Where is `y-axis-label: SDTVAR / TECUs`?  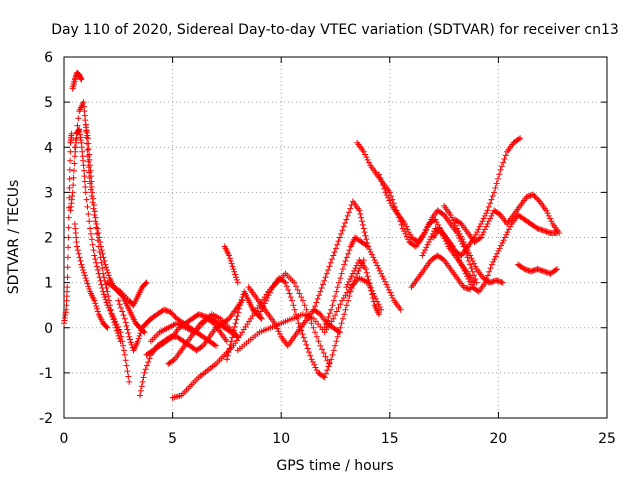
y-axis-label: SDTVAR / TECUs is located at coordinates (14, 237).